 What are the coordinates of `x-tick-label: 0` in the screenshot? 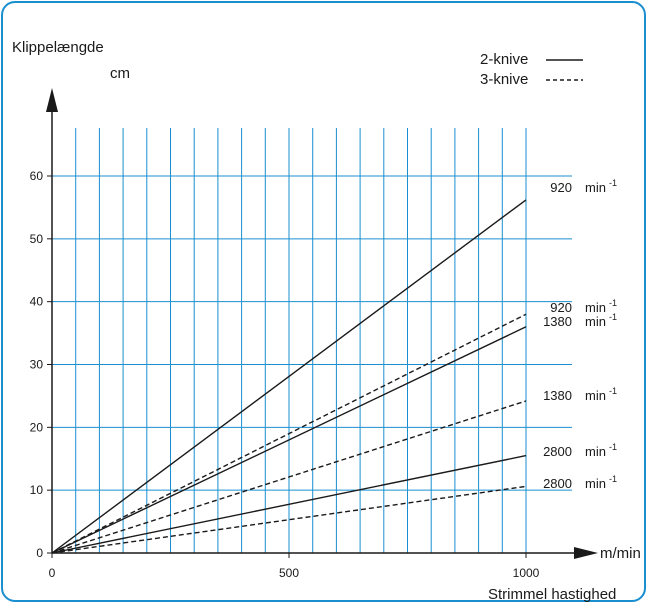 It's located at (52, 573).